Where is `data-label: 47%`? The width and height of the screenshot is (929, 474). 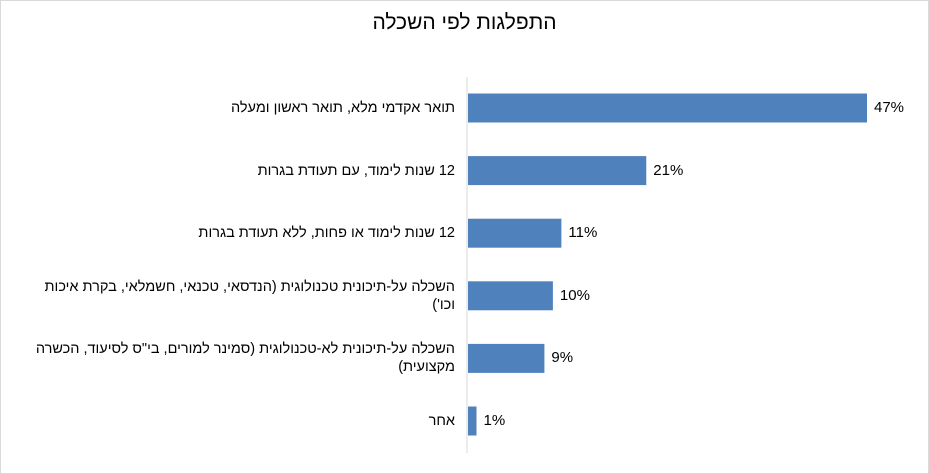 data-label: 47% is located at coordinates (889, 107).